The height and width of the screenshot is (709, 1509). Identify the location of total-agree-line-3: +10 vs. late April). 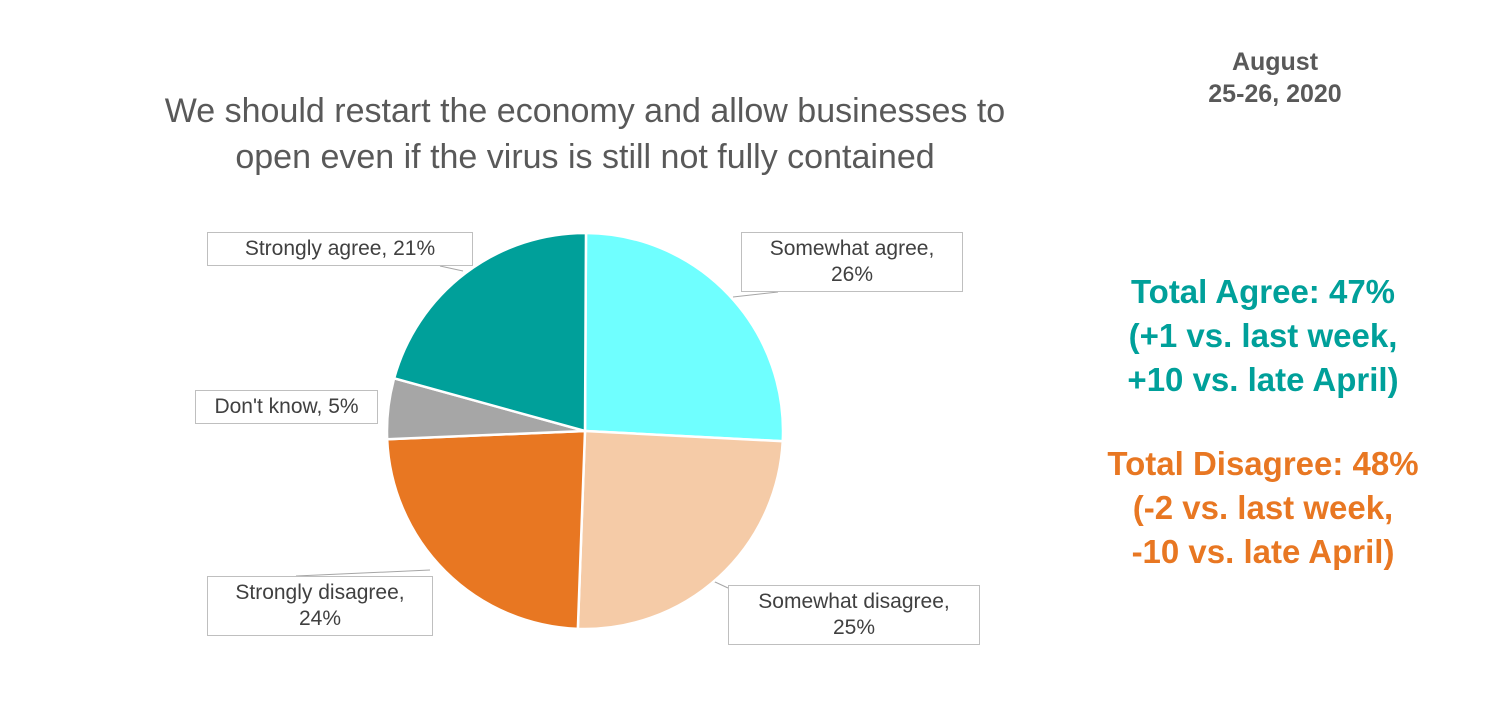
(1263, 379).